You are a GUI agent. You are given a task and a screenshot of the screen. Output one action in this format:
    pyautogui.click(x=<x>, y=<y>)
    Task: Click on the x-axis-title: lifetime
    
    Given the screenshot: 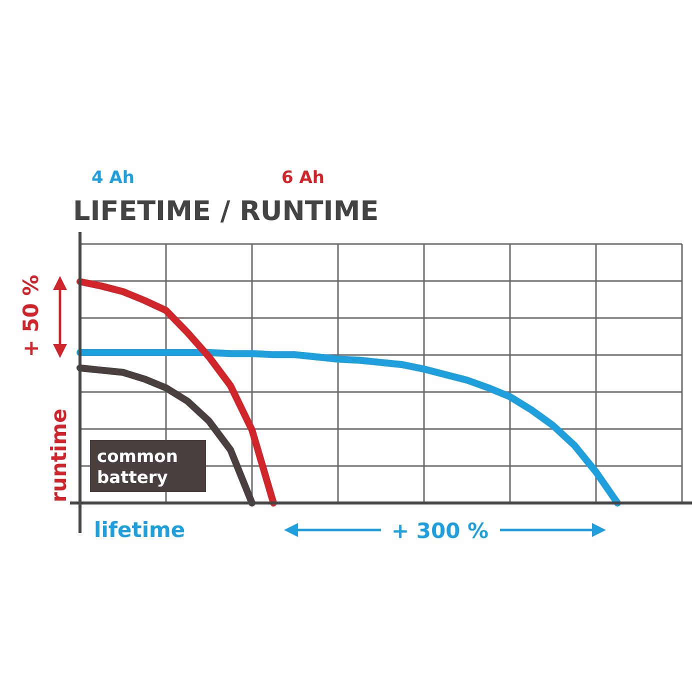 What is the action you would take?
    pyautogui.click(x=140, y=530)
    